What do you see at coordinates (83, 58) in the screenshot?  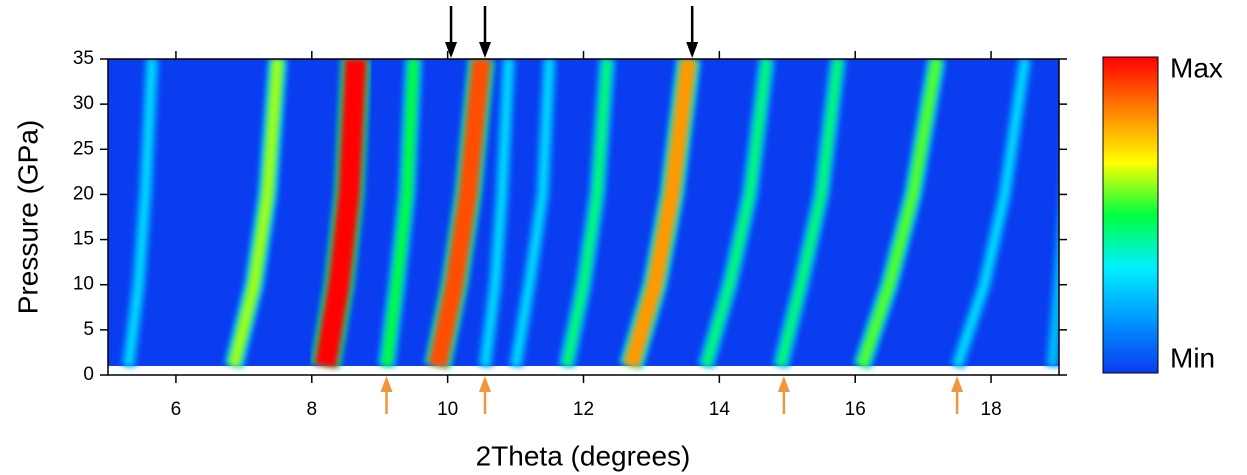 I see `y-tick-label: 35` at bounding box center [83, 58].